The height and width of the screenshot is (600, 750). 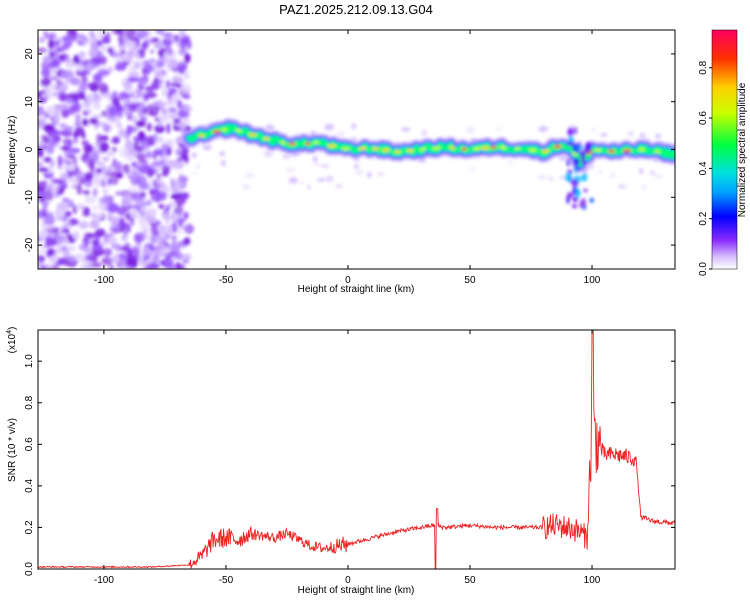 What do you see at coordinates (29, 444) in the screenshot?
I see `y-tick-label: 0.6` at bounding box center [29, 444].